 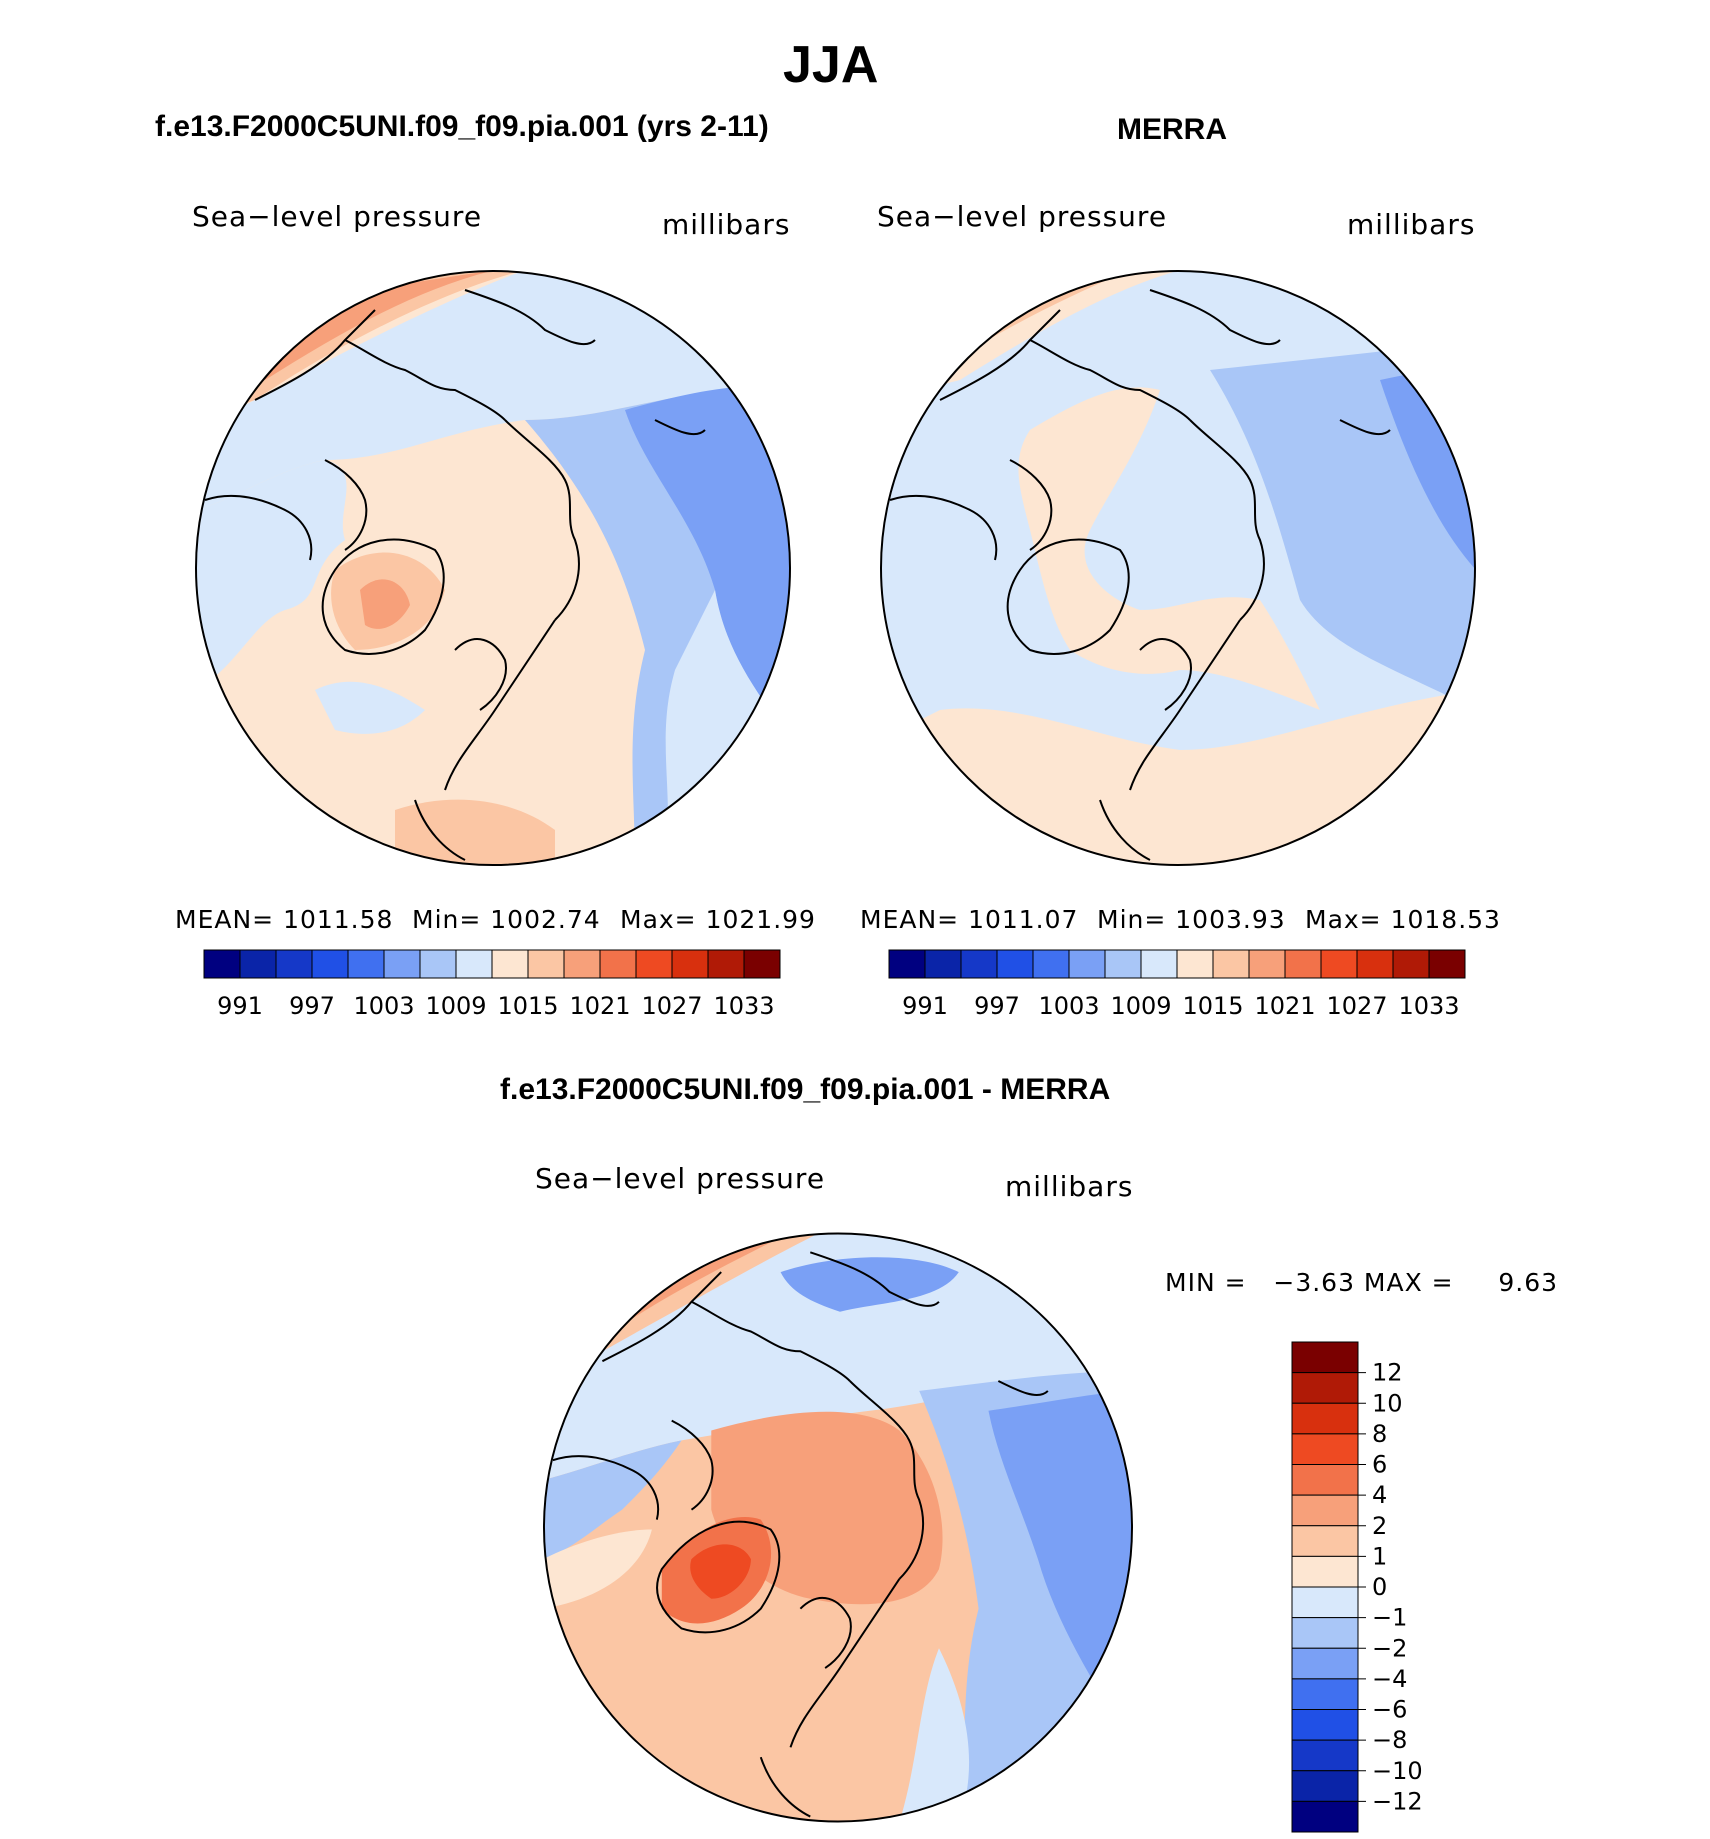 What do you see at coordinates (1362, 1282) in the screenshot?
I see `diff-min-max: MIN = −3.63 MAX = 9.63` at bounding box center [1362, 1282].